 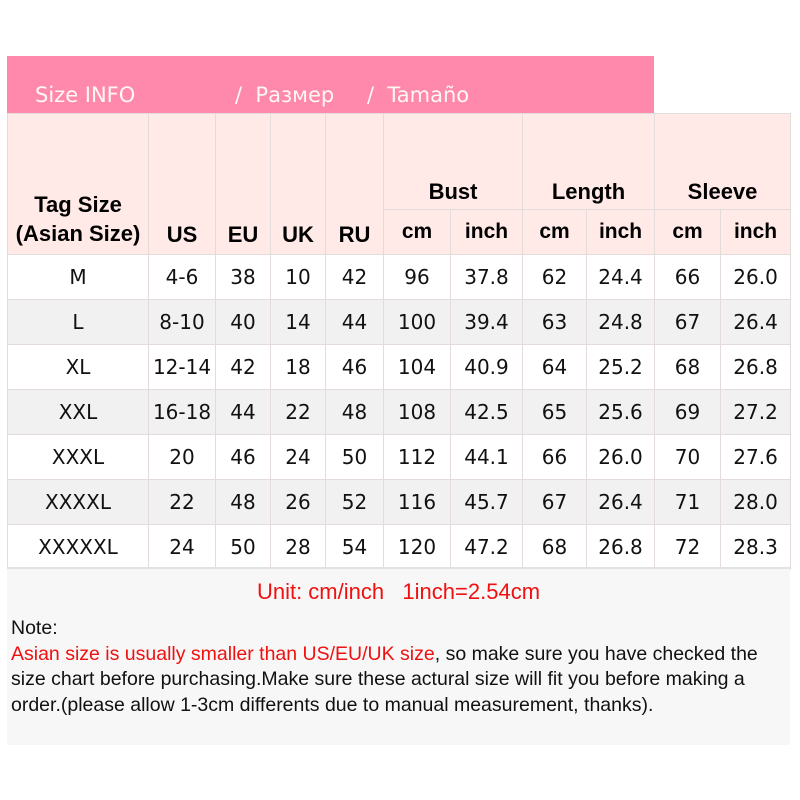 What do you see at coordinates (298, 184) in the screenshot?
I see `header-uk: UK` at bounding box center [298, 184].